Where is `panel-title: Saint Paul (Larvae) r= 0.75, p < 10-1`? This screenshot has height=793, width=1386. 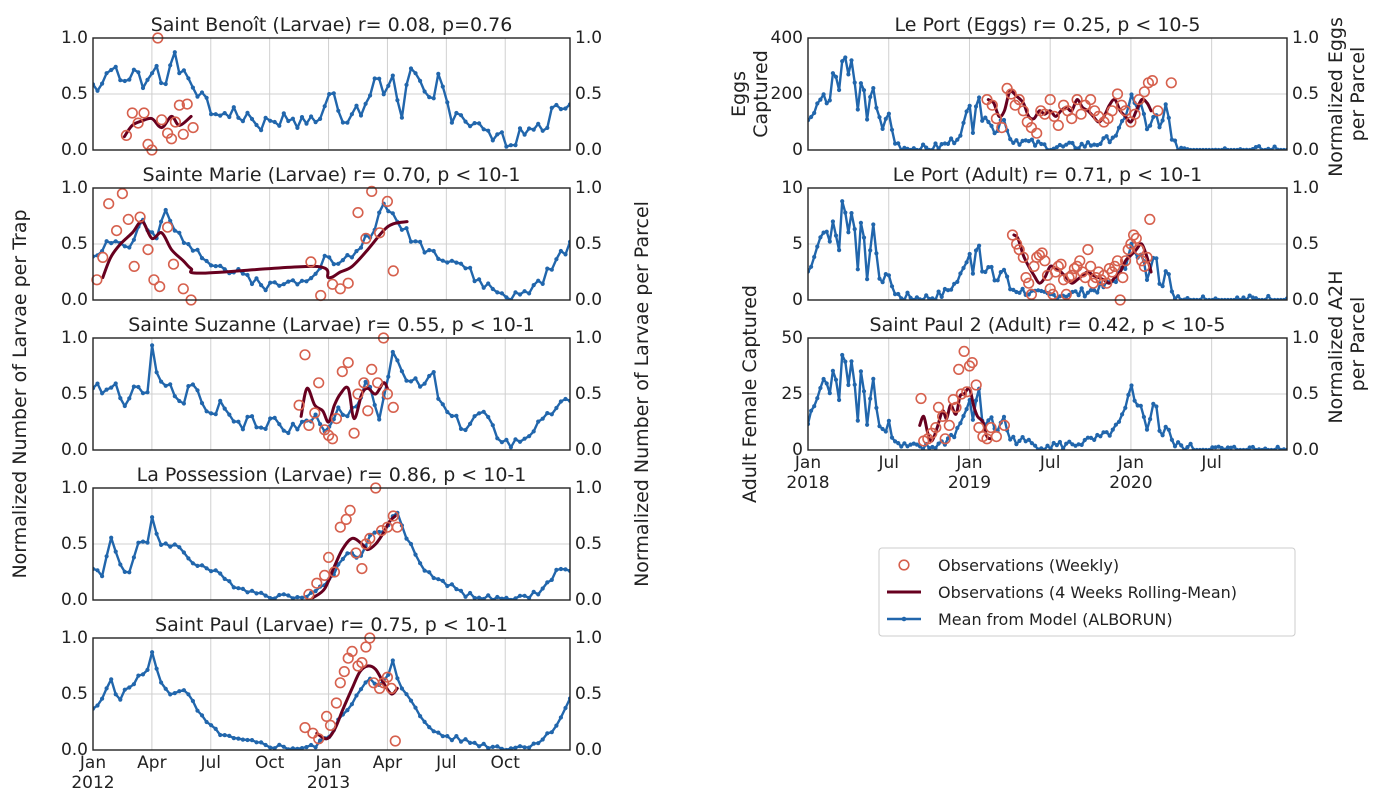
panel-title: Saint Paul (Larvae) r= 0.75, p < 10-1 is located at coordinates (331, 625).